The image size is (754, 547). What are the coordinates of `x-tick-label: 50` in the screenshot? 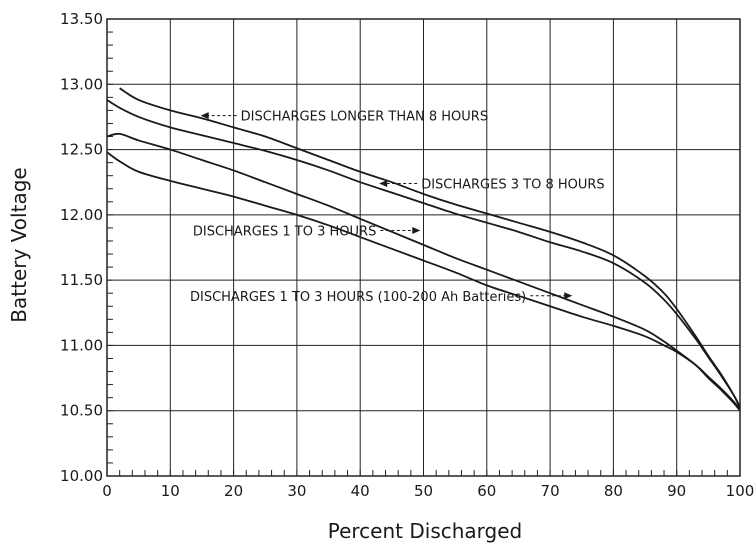 It's located at (423, 491).